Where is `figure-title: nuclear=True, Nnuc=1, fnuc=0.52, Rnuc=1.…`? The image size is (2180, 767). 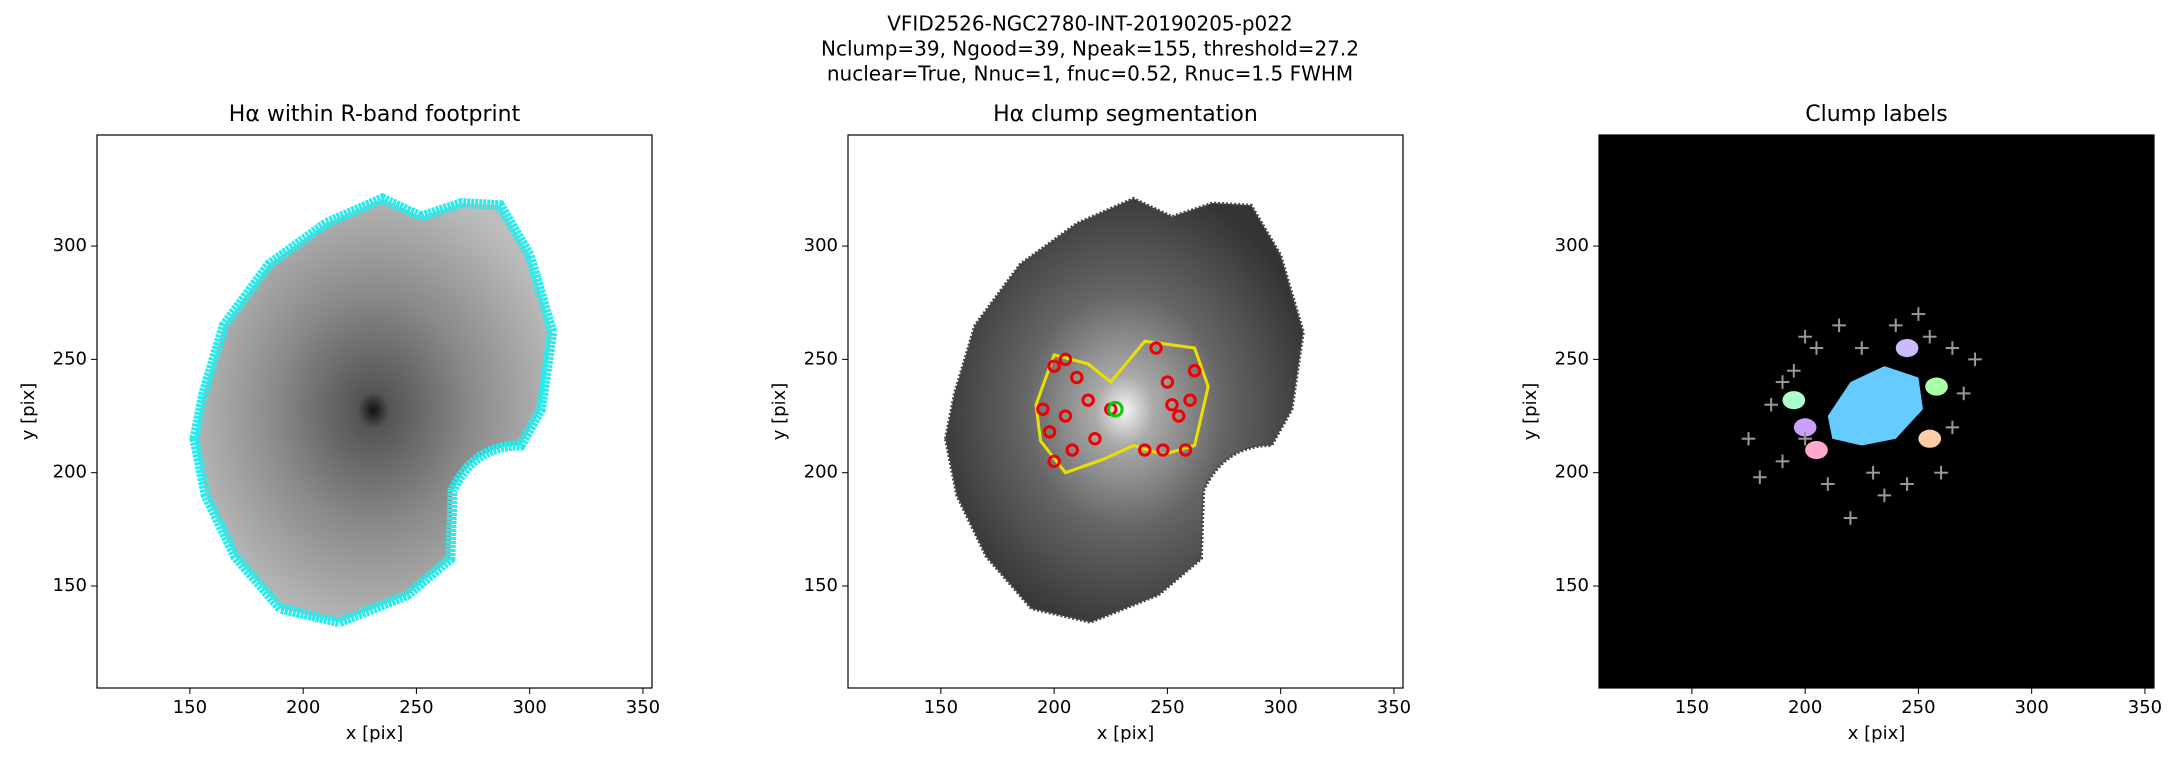 figure-title: nuclear=True, Nnuc=1, fnuc=0.52, Rnuc=1.… is located at coordinates (1090, 74).